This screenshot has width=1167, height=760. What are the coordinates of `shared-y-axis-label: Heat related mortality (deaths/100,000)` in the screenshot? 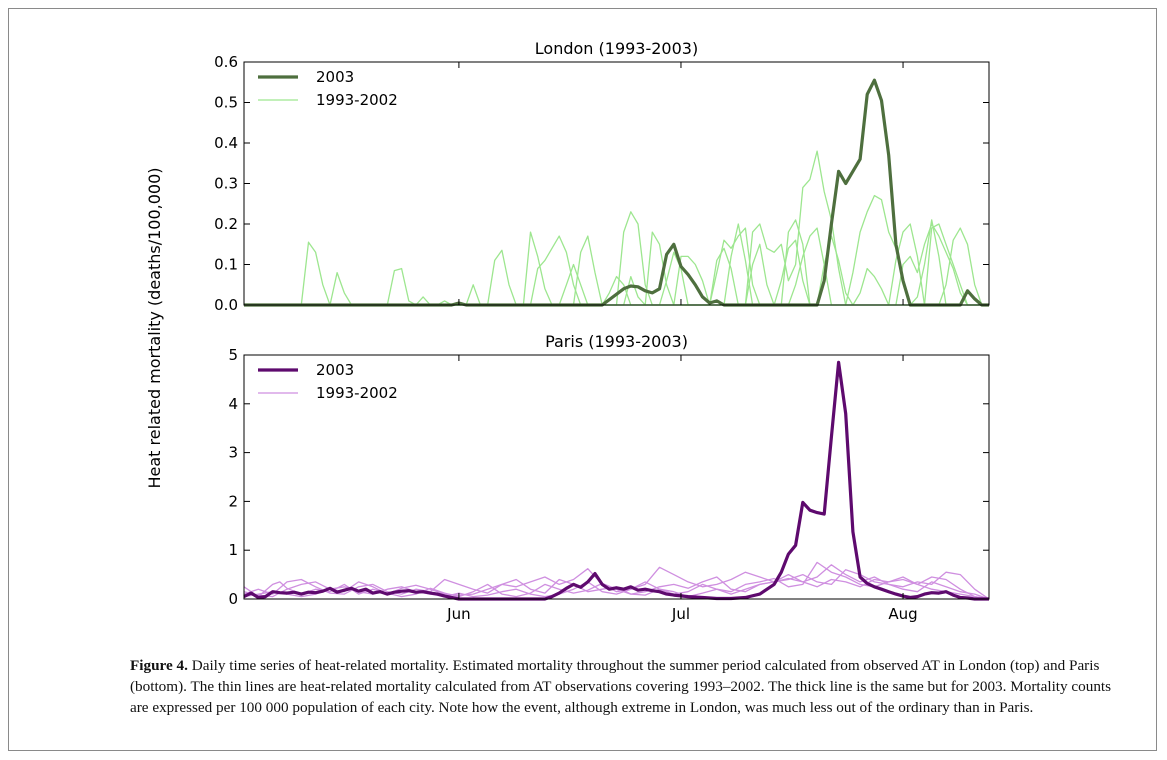 It's located at (154, 327).